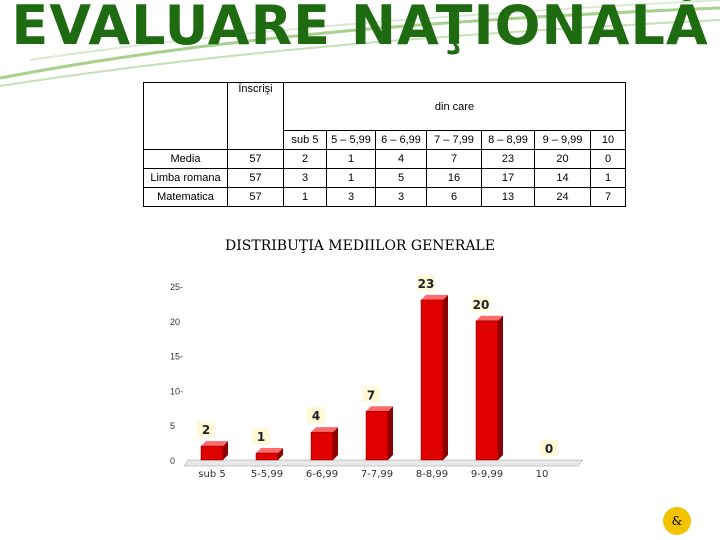  Describe the element at coordinates (351, 140) in the screenshot. I see `range-header: 5 – 5,99` at that location.